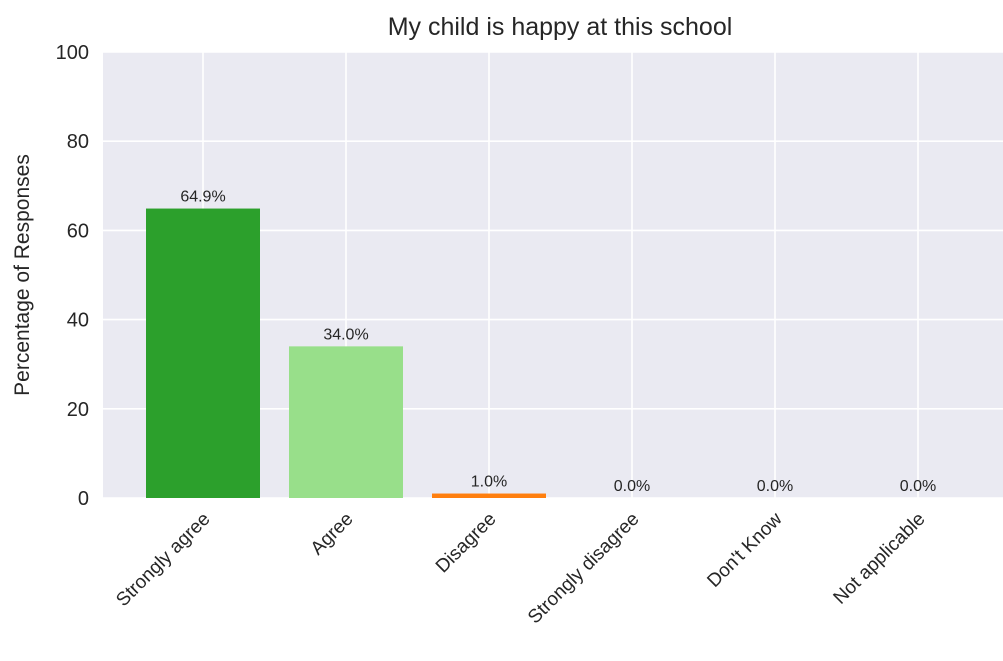 This screenshot has width=1003, height=661. Describe the element at coordinates (583, 568) in the screenshot. I see `x-tick-label: Strongly disagree` at that location.